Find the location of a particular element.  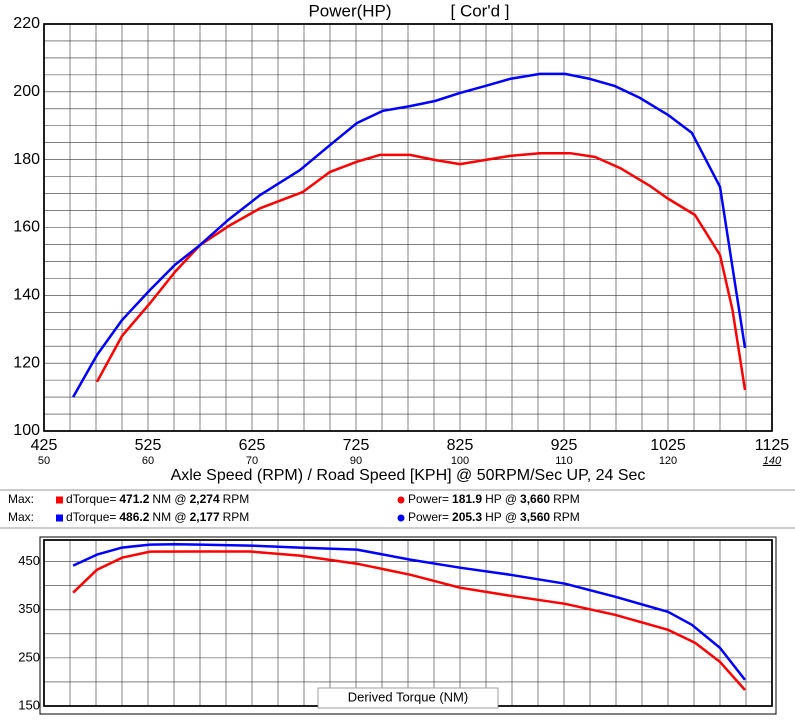

chart-title: Power(HP) is located at coordinates (349, 10).